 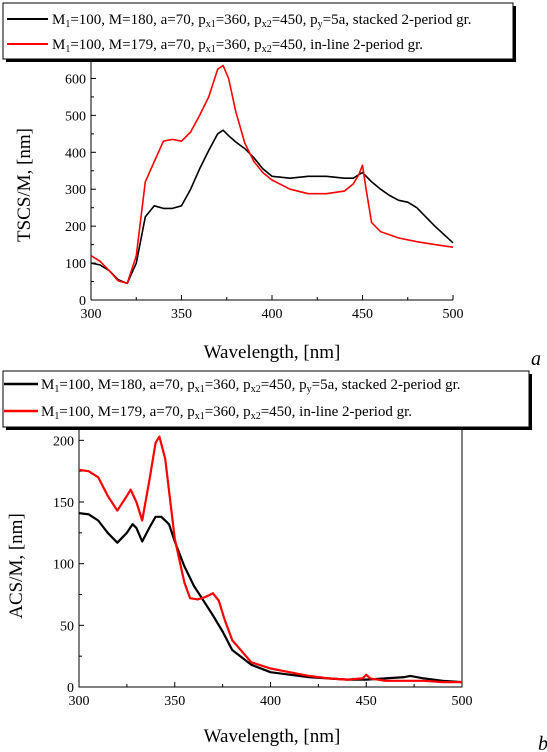 I want to click on legend-b-shadow-right, so click(x=530, y=402).